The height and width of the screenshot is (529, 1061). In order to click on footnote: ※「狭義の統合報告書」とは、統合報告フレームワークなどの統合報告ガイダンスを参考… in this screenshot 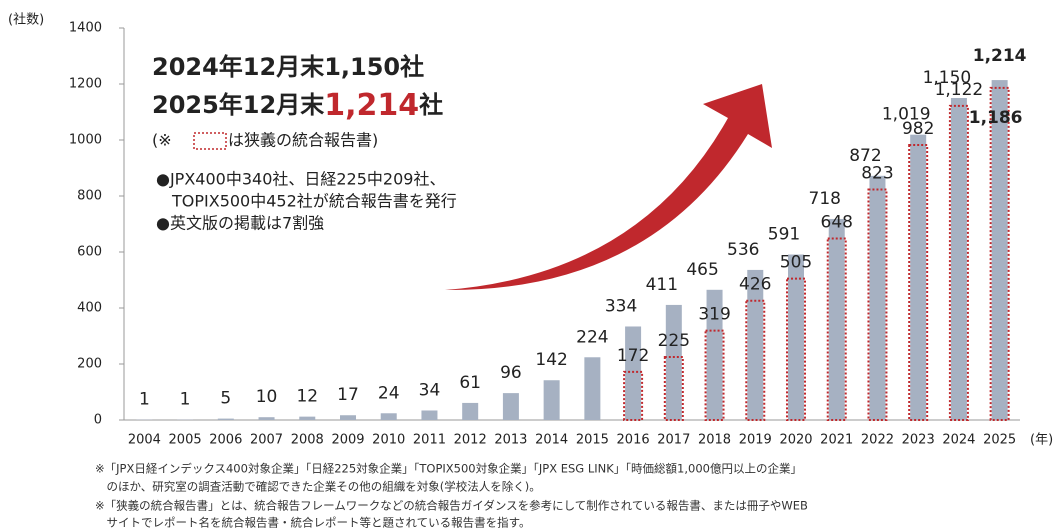, I will do `click(451, 506)`.